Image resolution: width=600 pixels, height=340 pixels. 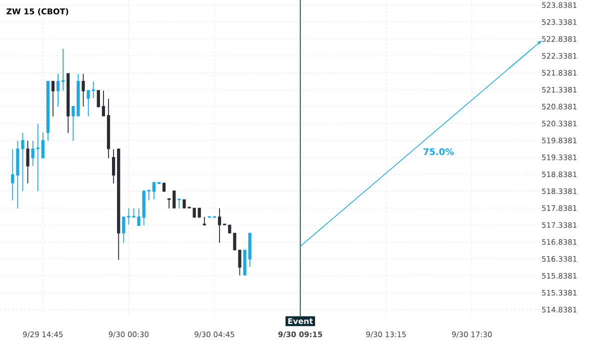 I want to click on annotation: 75.0%, so click(x=439, y=152).